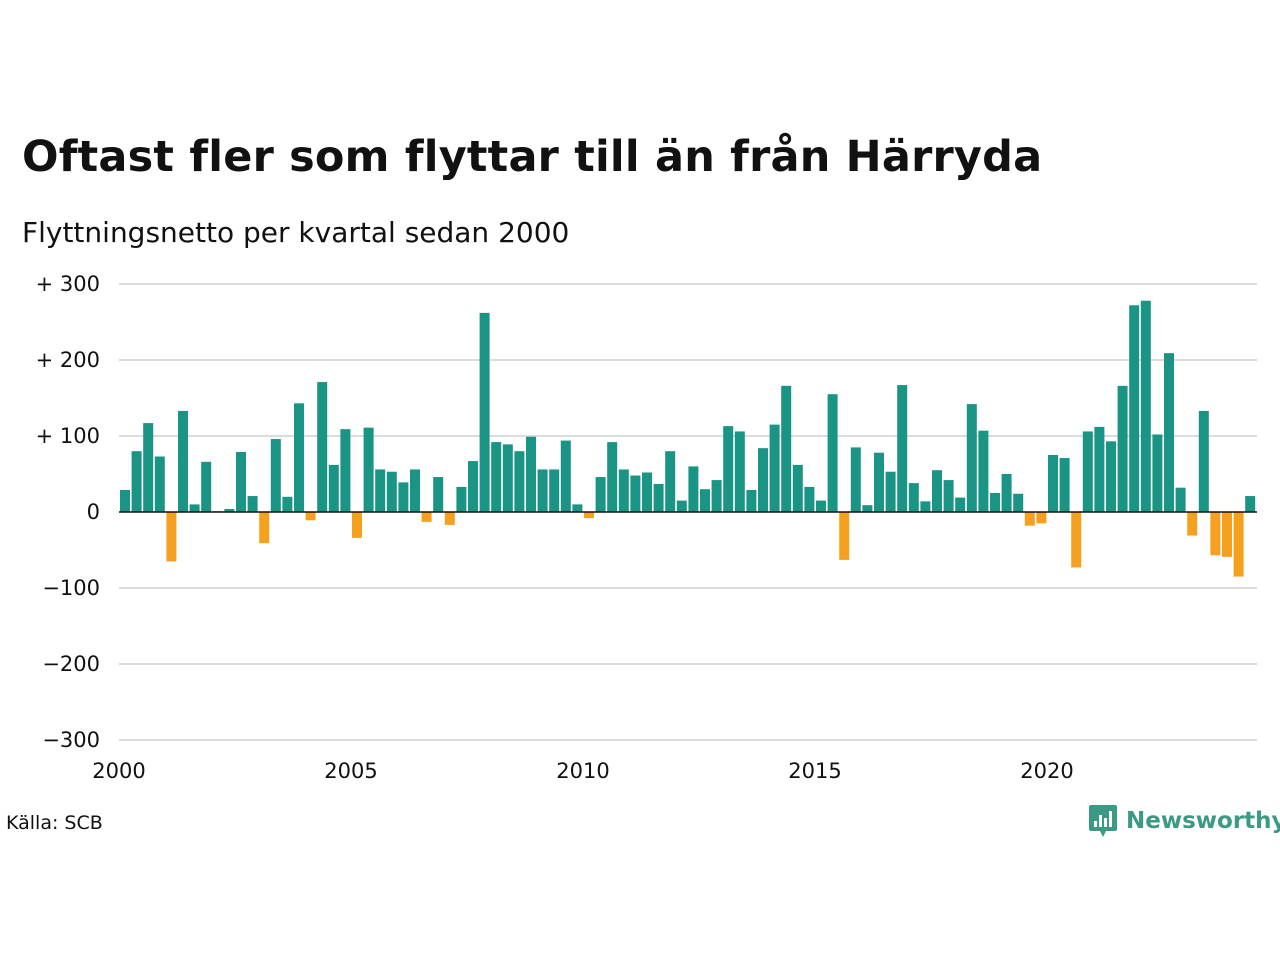  What do you see at coordinates (350, 771) in the screenshot?
I see `x-tick-label: 2005` at bounding box center [350, 771].